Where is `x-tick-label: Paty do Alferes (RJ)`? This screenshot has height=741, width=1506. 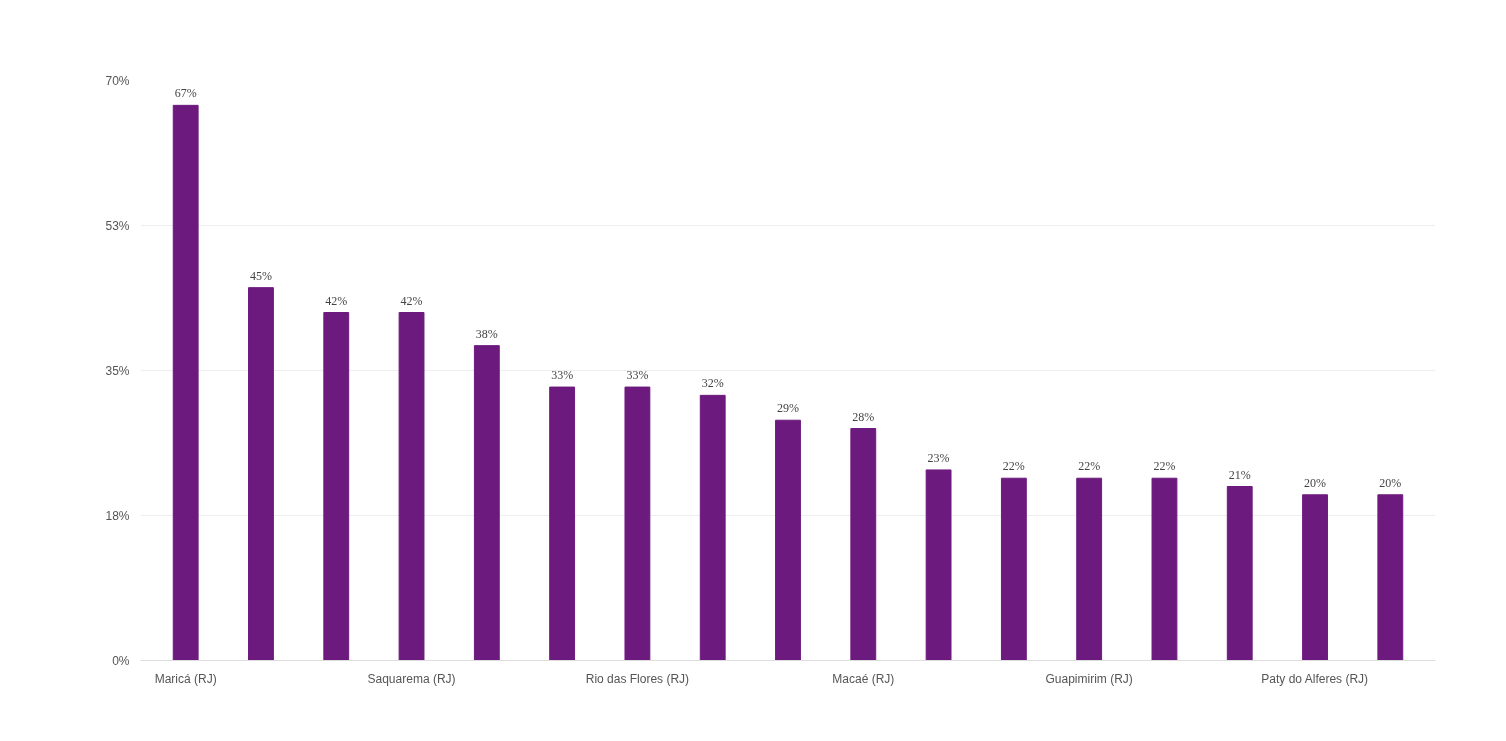 x-tick-label: Paty do Alferes (RJ) is located at coordinates (1315, 678).